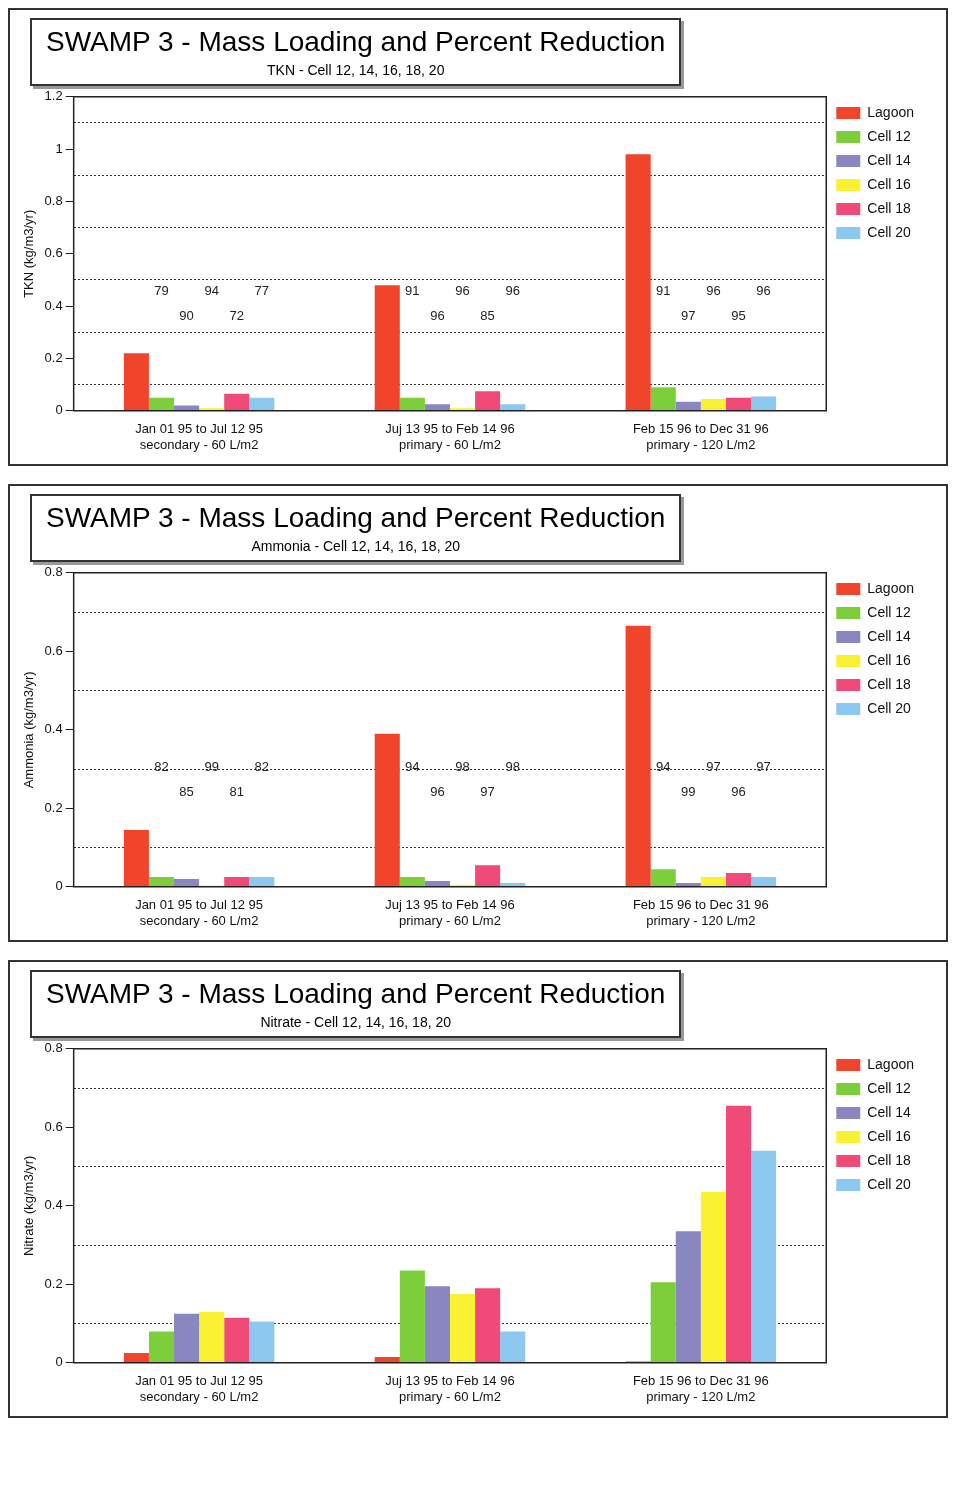 Image resolution: width=958 pixels, height=1506 pixels. What do you see at coordinates (889, 1111) in the screenshot?
I see `legend-label: Cell 14` at bounding box center [889, 1111].